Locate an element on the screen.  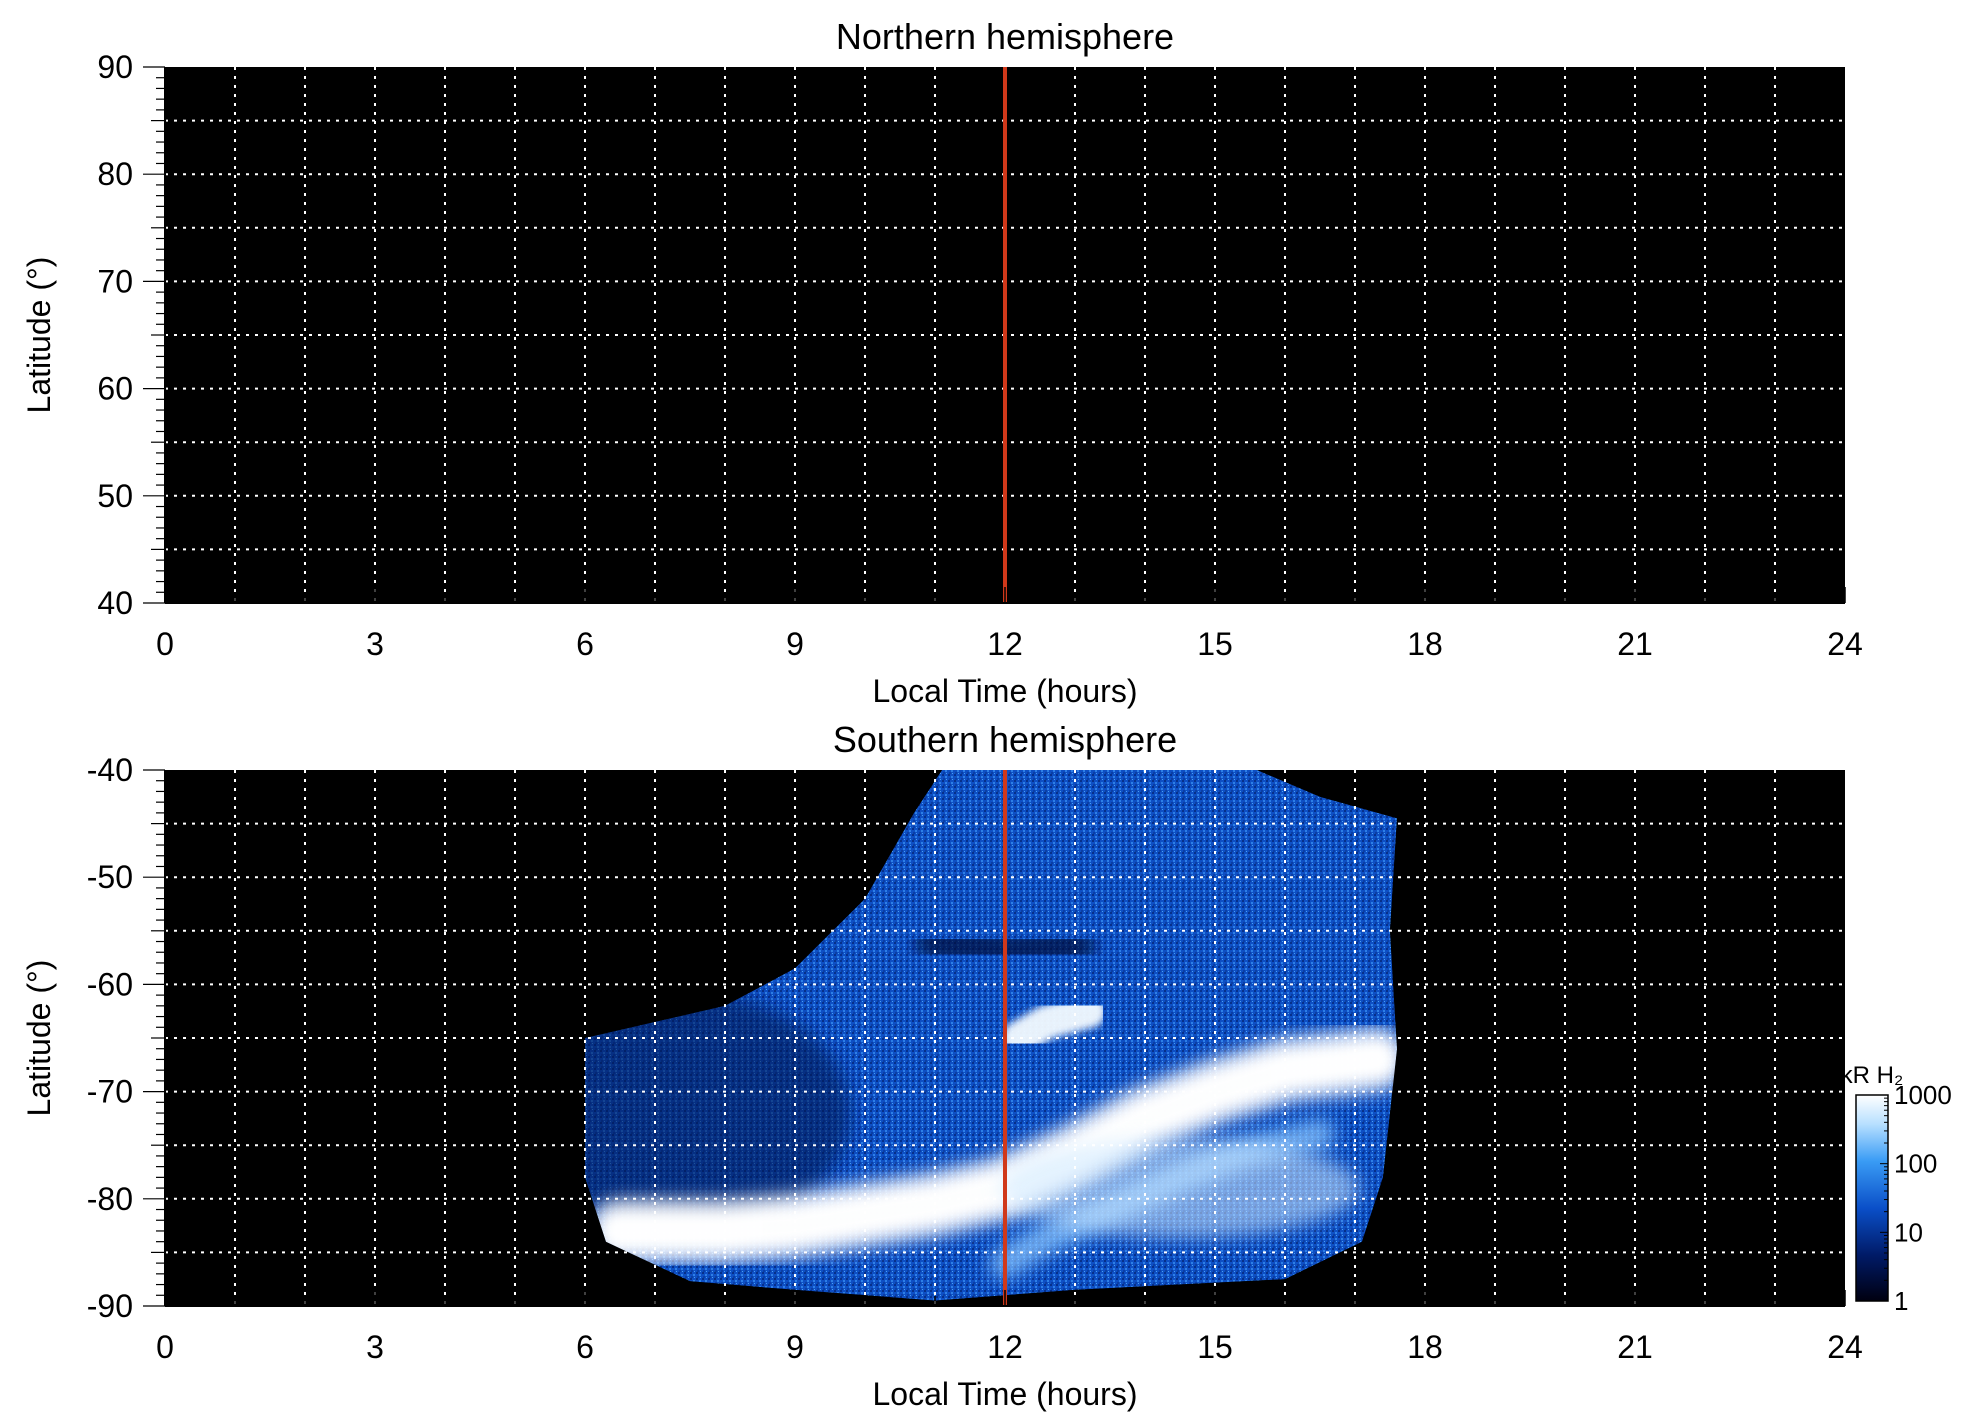
y-tick-label: 40 is located at coordinates (115, 603).